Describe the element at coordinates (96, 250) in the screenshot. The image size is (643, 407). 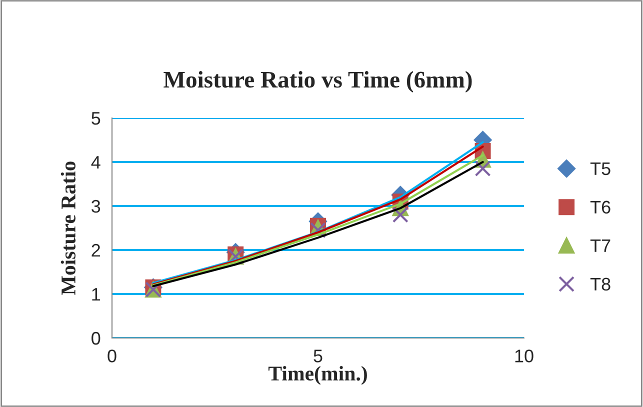
I see `y-tick-label: 2` at that location.